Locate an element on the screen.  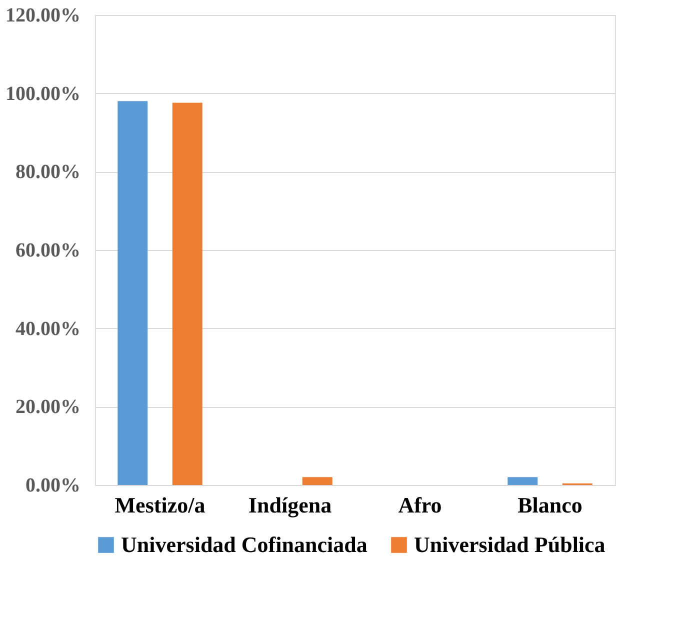
x-tick-label: Blanco is located at coordinates (550, 505).